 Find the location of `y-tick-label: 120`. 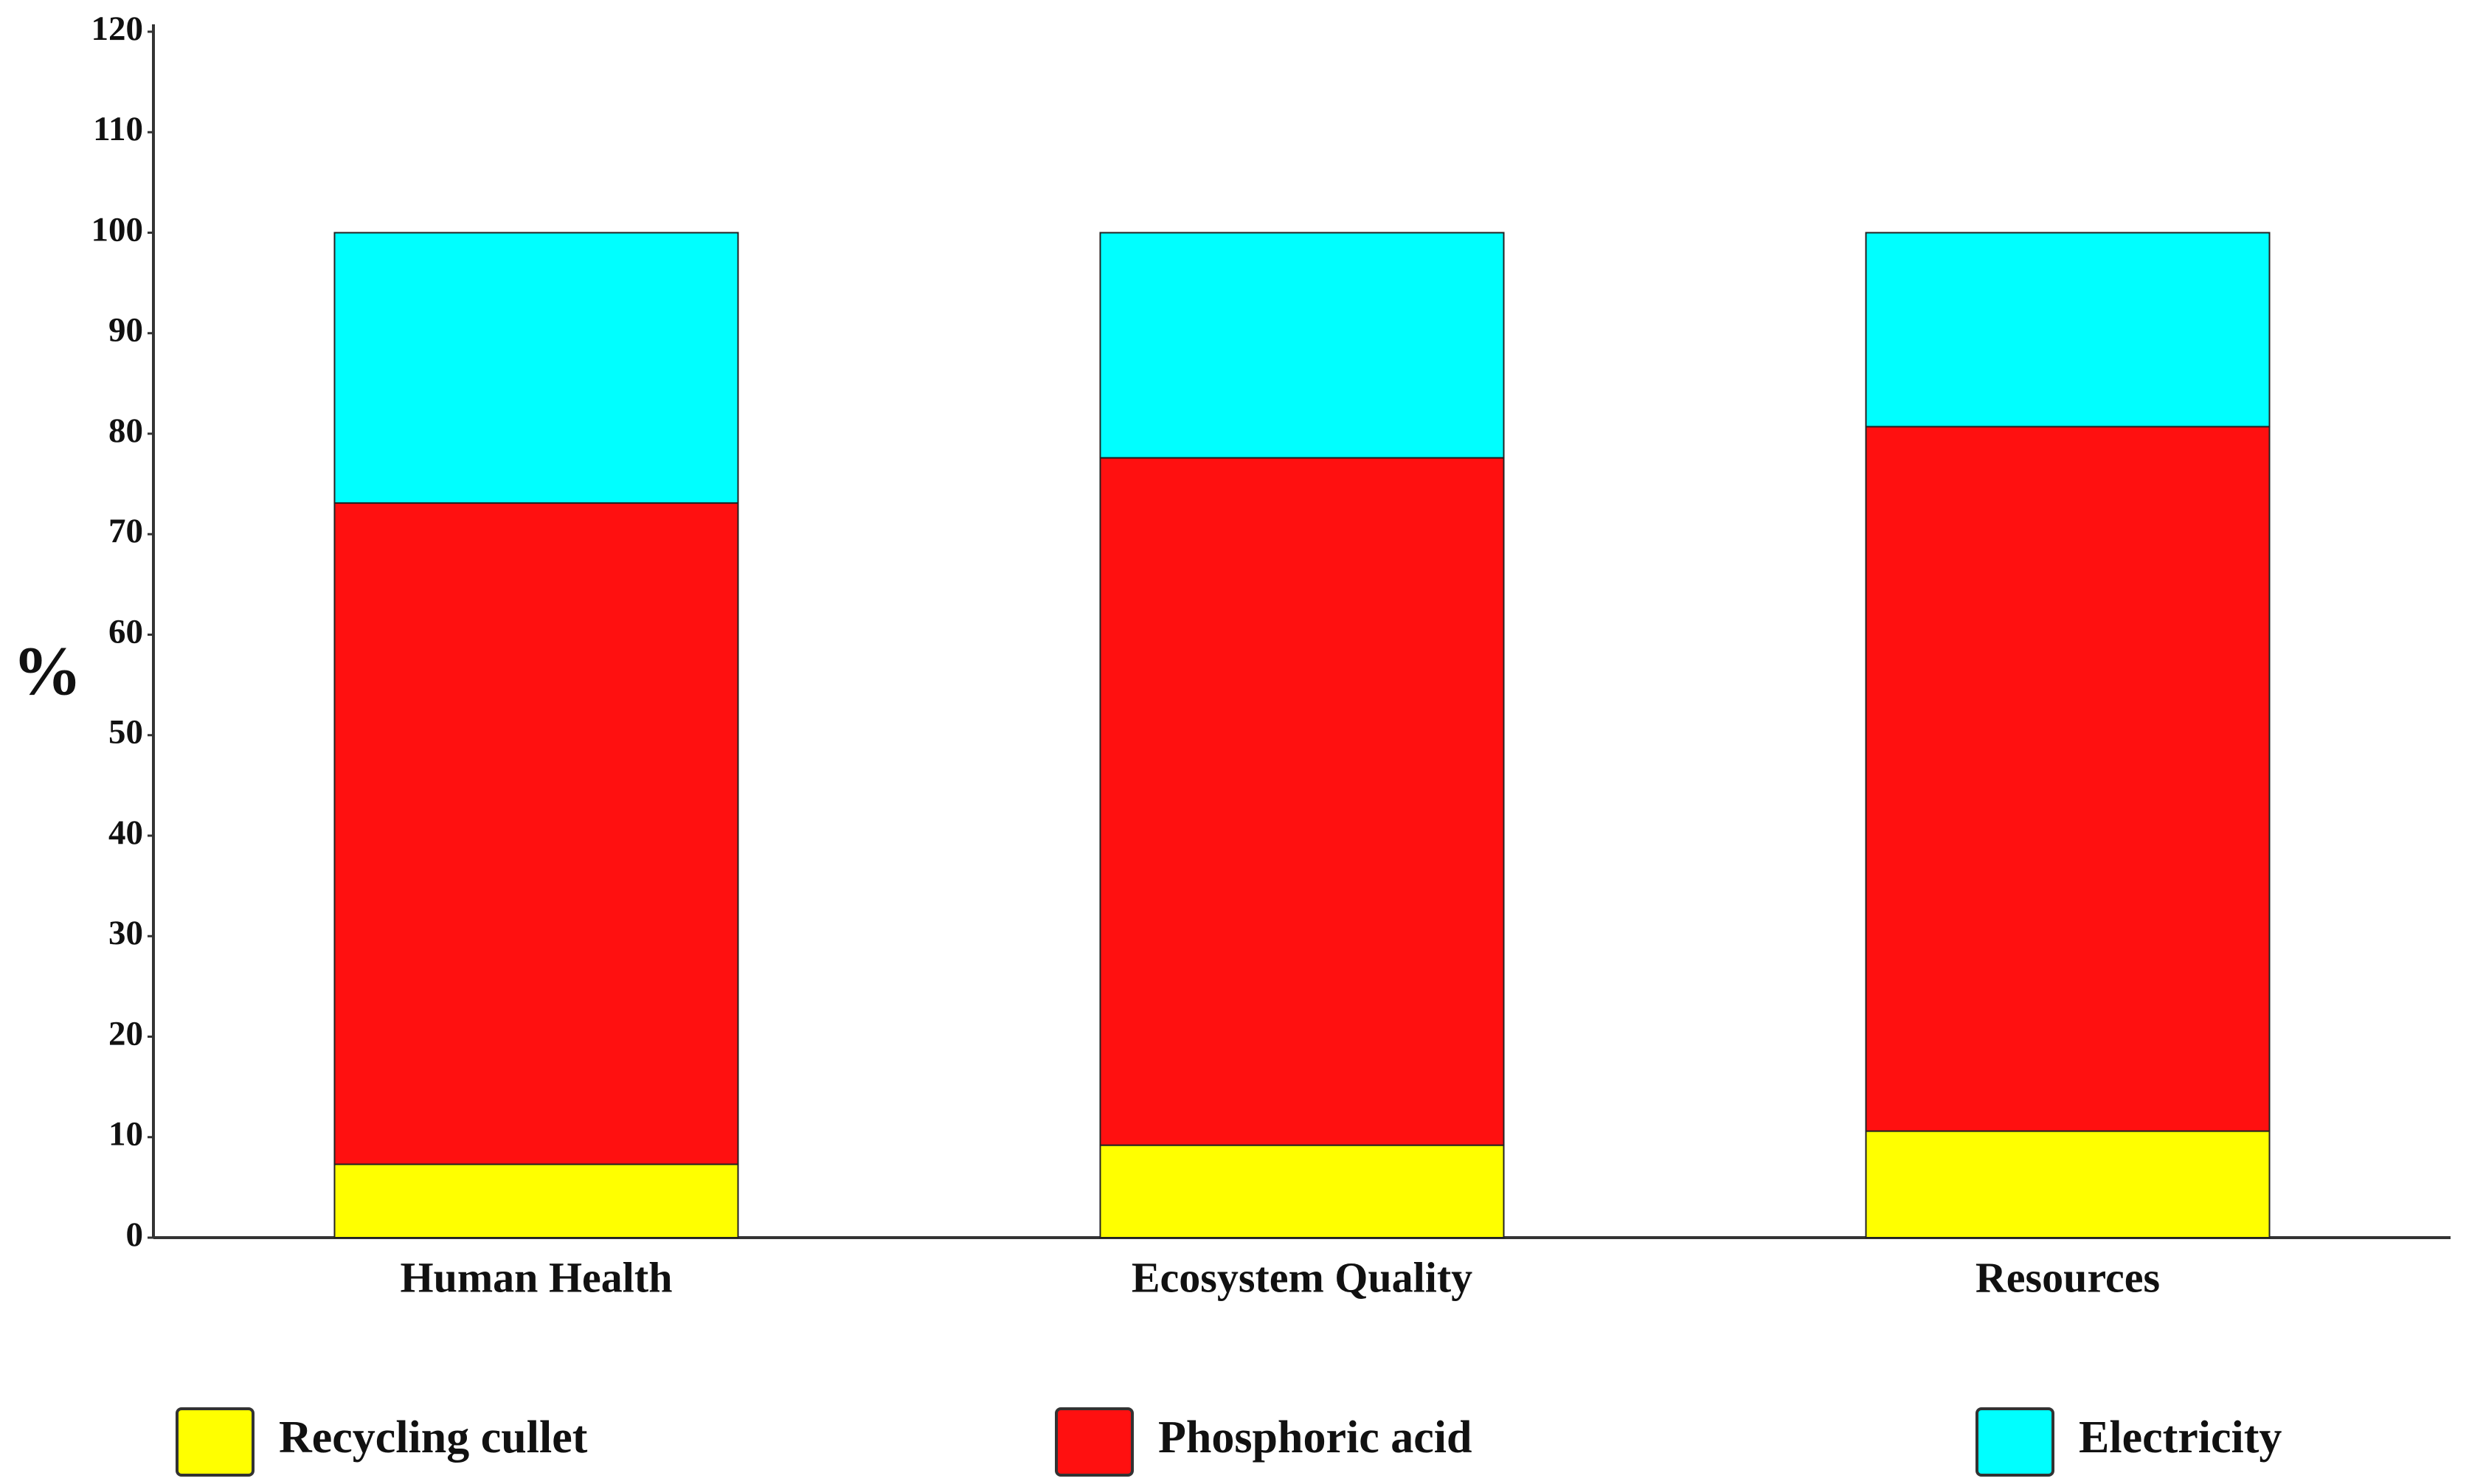

y-tick-label: 120 is located at coordinates (117, 29).